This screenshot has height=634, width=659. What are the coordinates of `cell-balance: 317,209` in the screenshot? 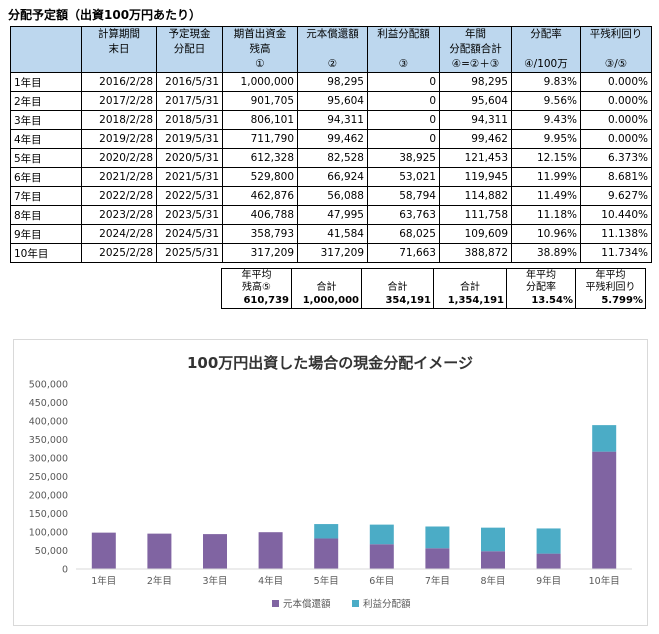 It's located at (260, 253).